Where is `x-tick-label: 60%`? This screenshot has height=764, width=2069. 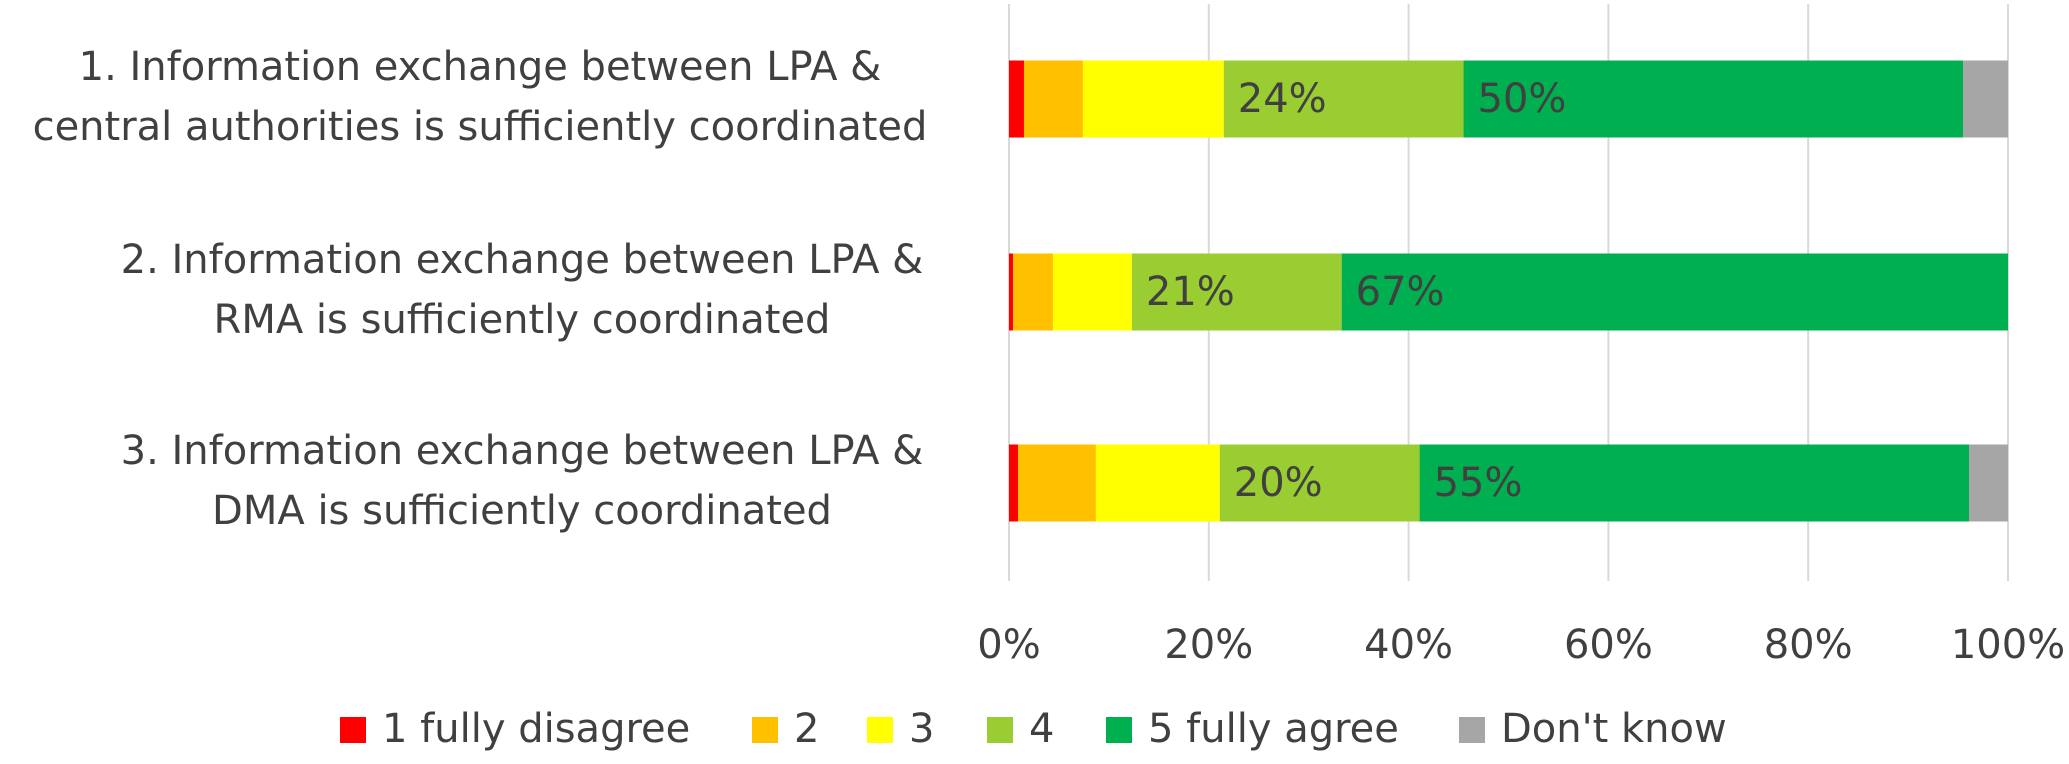 x-tick-label: 60% is located at coordinates (1608, 645).